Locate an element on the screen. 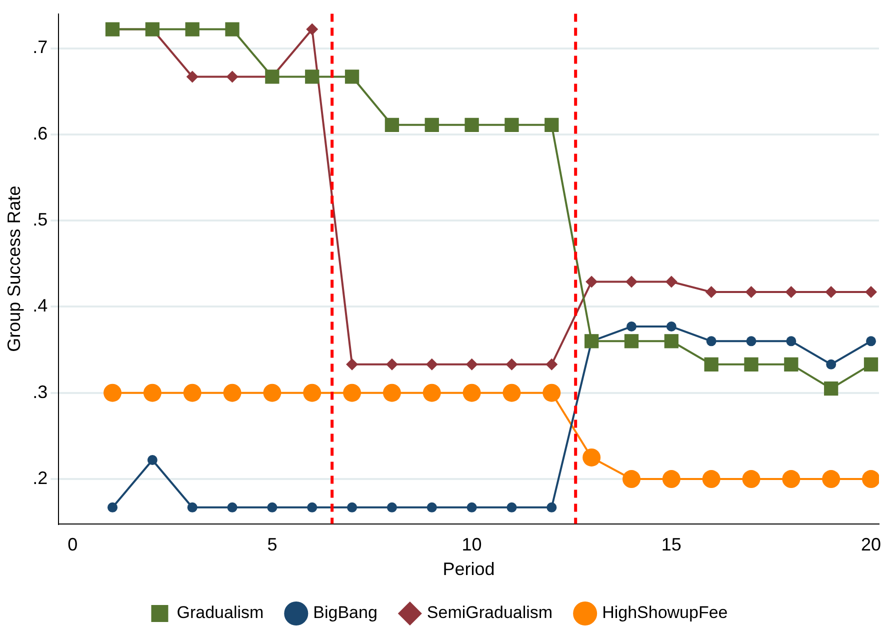 Image resolution: width=893 pixels, height=632 pixels. x-tick-label: 5 is located at coordinates (272, 544).